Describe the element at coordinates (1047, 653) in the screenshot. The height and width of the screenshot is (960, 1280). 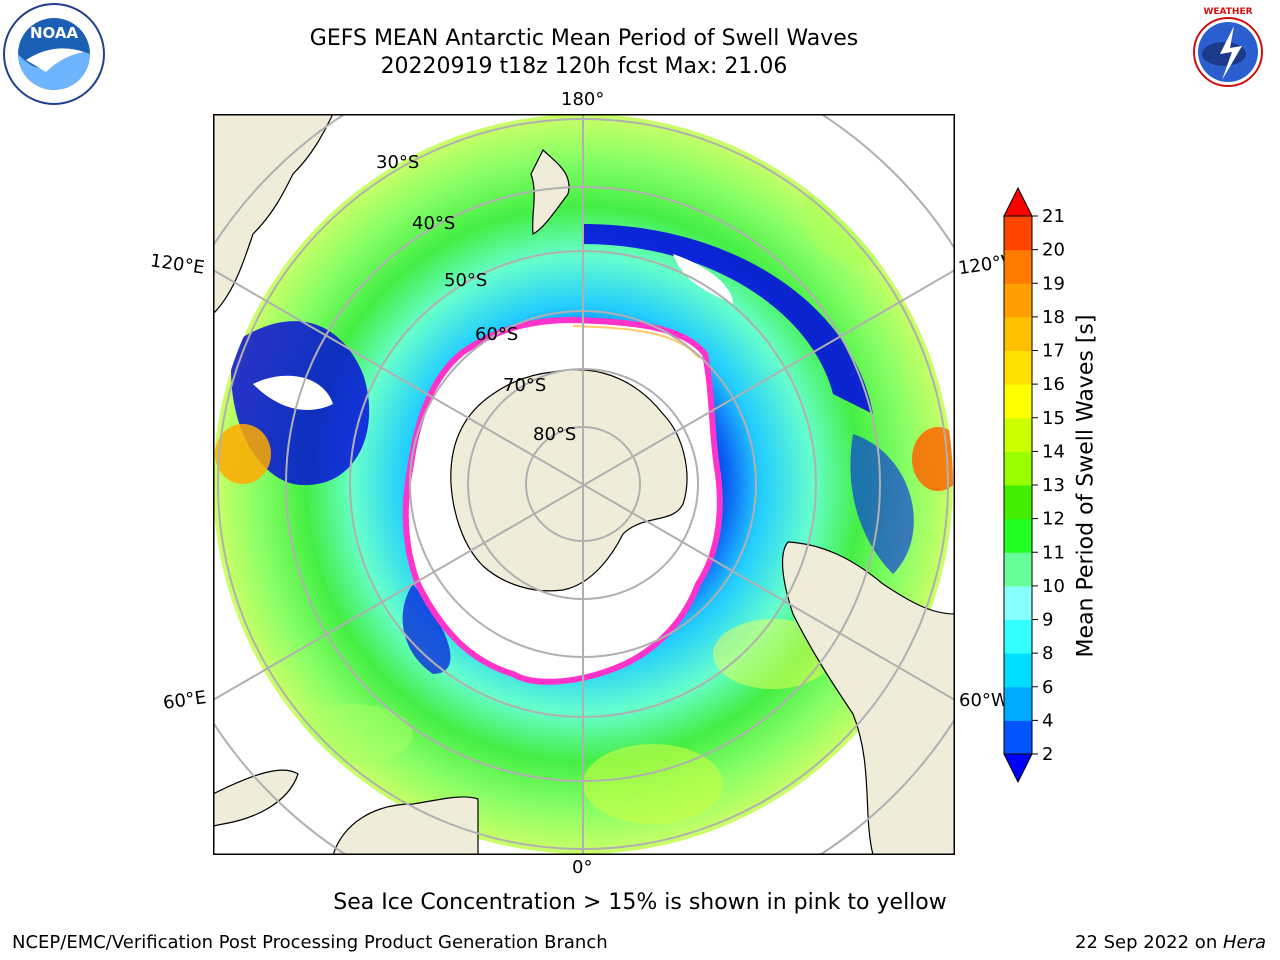
I see `colorbar-tick-label: 8` at that location.